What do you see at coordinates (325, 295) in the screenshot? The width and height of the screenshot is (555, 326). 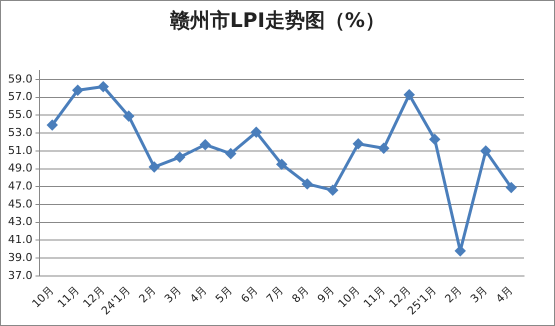 I see `x-tick-label: 9月` at bounding box center [325, 295].